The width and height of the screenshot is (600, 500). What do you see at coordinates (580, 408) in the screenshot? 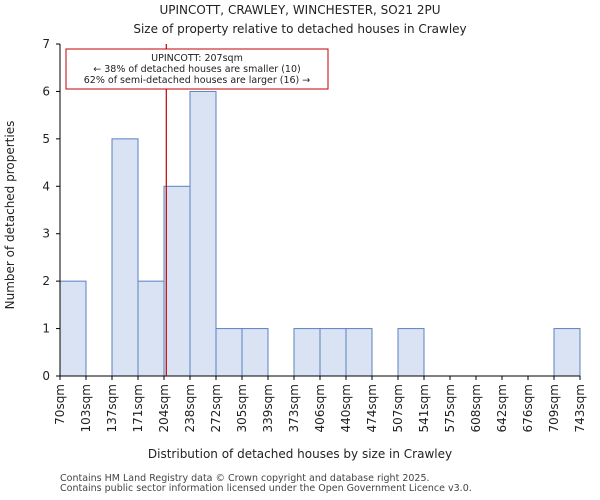
I see `x-tick-label: 743sqm` at bounding box center [580, 408].